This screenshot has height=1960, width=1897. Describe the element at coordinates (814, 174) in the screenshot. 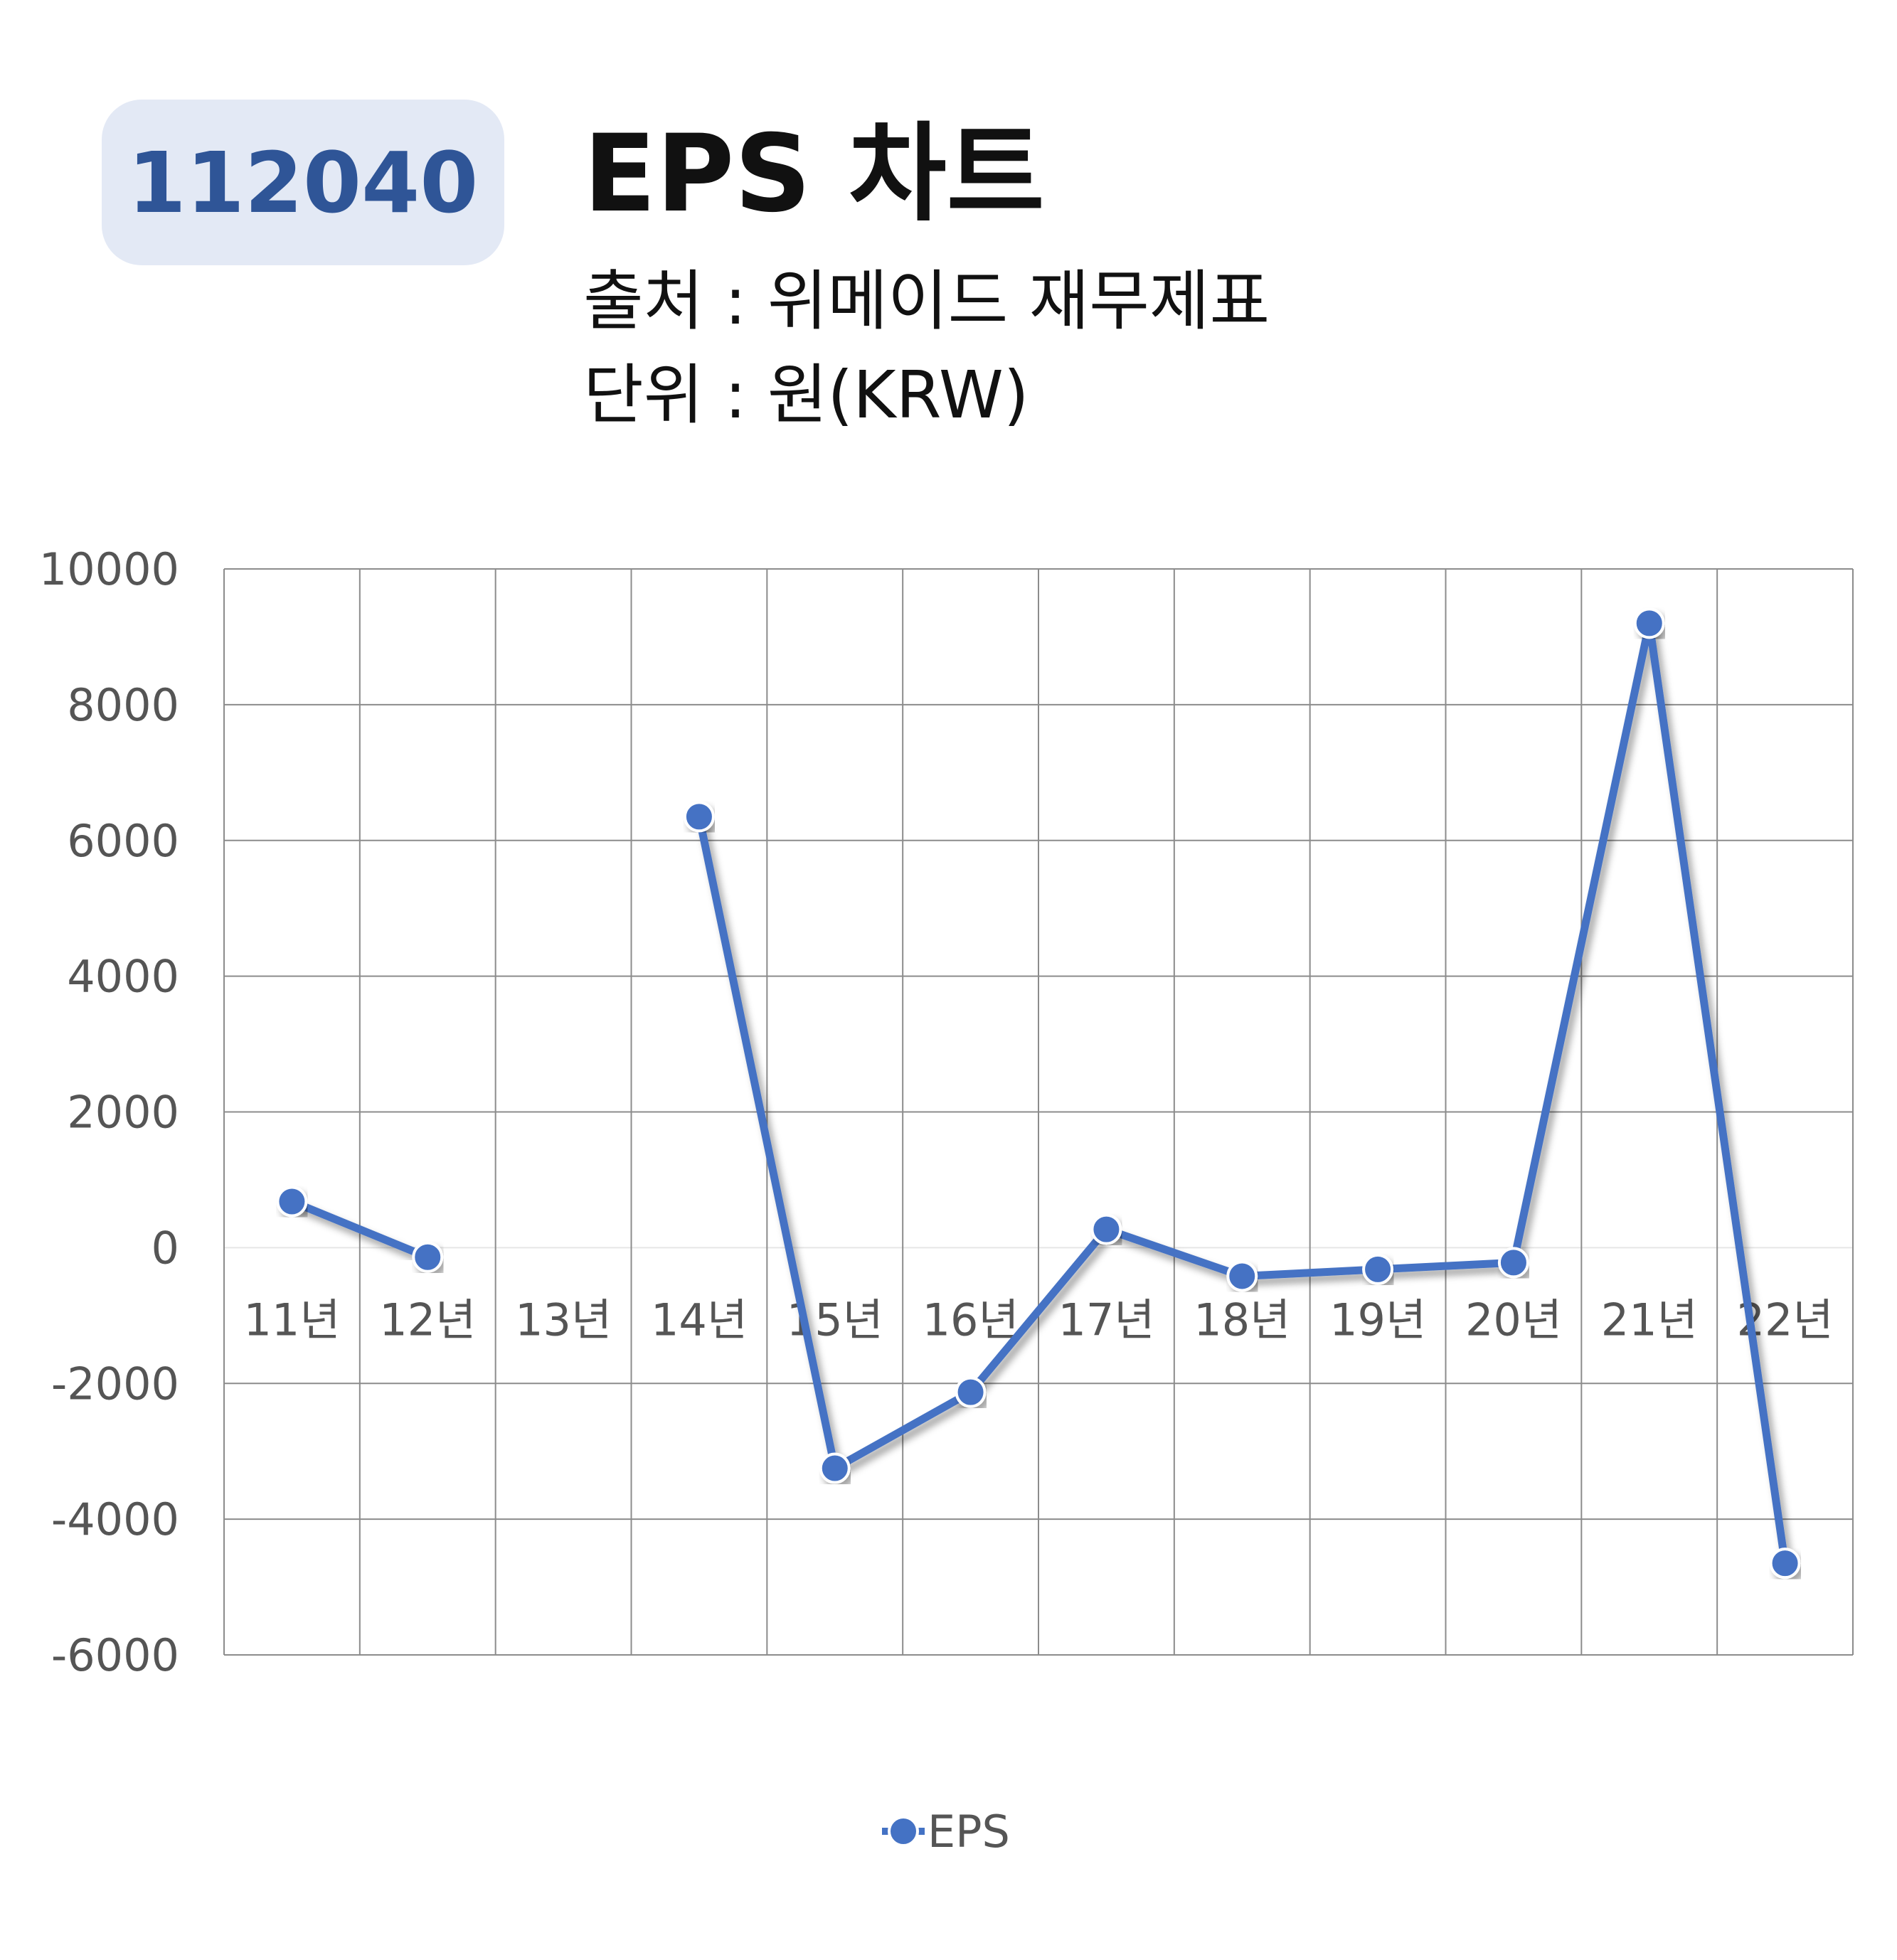

I see `chart-title: EPS 차트` at that location.